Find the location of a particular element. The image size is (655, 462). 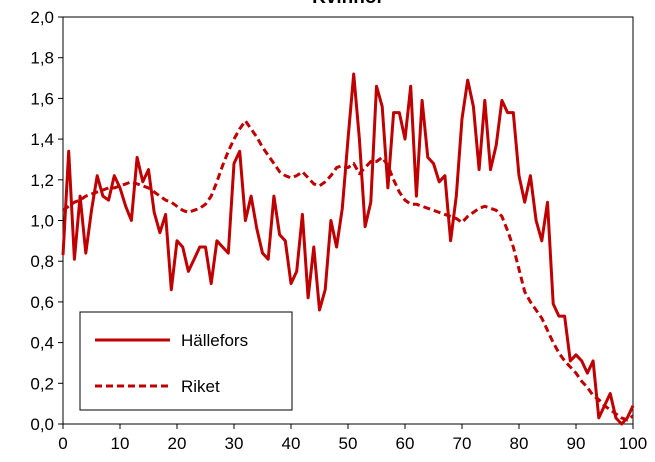

y-tick-label: 0,0 is located at coordinates (42, 424).